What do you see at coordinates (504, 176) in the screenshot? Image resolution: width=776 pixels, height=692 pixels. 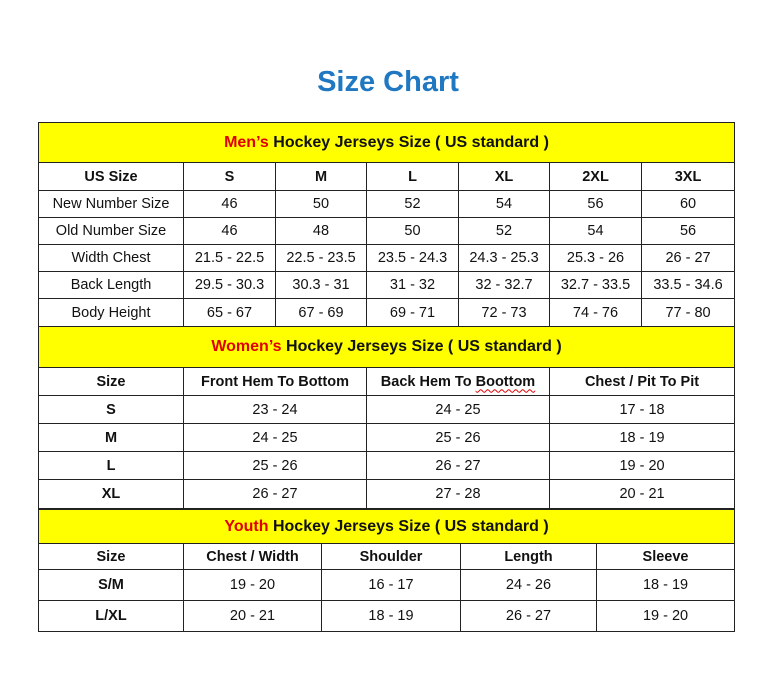 I see `column-header: XL` at bounding box center [504, 176].